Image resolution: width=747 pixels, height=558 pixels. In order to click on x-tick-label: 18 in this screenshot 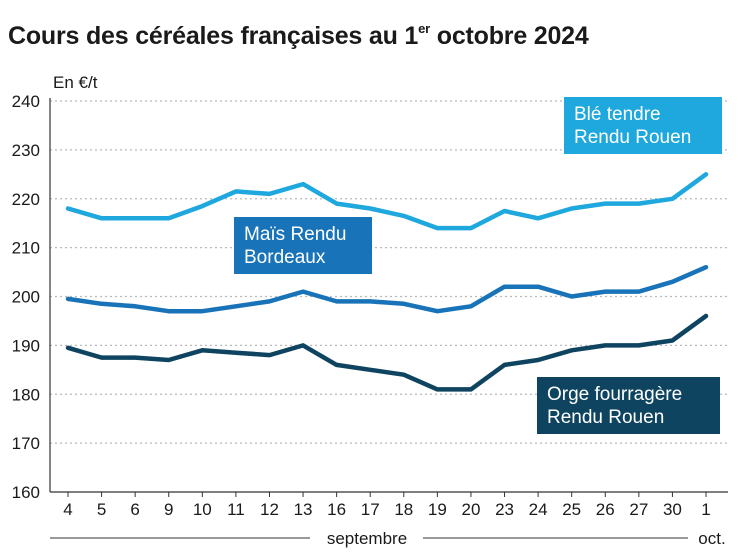, I will do `click(403, 509)`.